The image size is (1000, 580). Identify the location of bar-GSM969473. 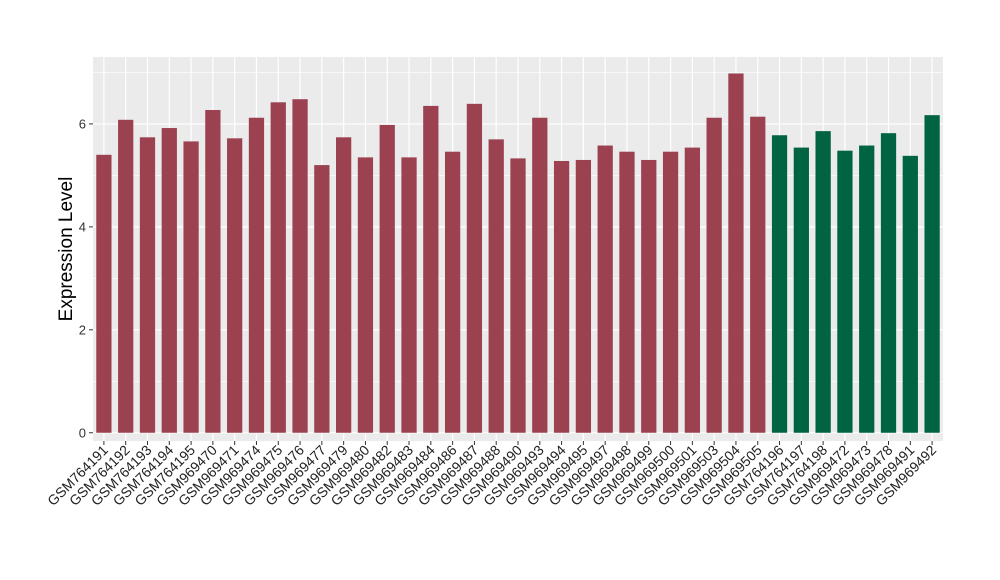
(867, 289).